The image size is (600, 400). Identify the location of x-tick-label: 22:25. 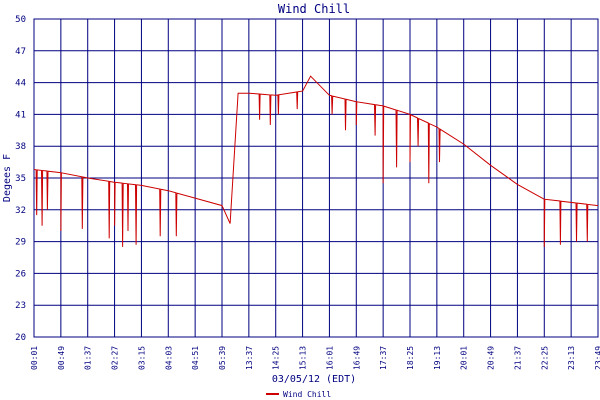
(544, 358).